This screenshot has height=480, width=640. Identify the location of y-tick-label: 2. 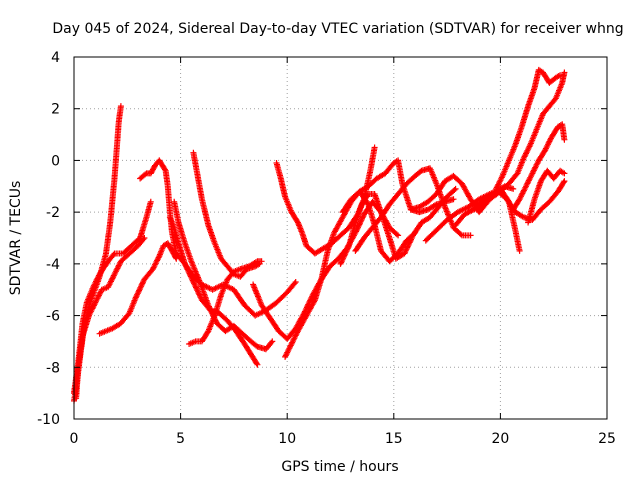
(55, 110).